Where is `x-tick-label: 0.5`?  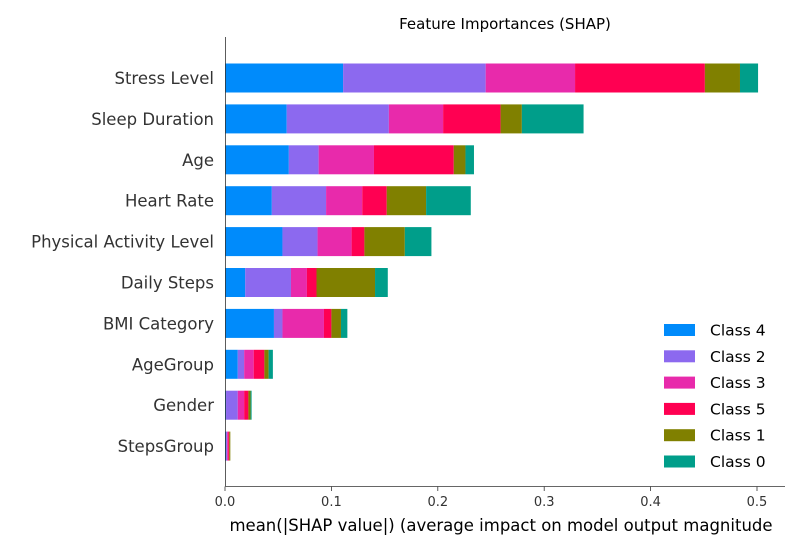 x-tick-label: 0.5 is located at coordinates (757, 502).